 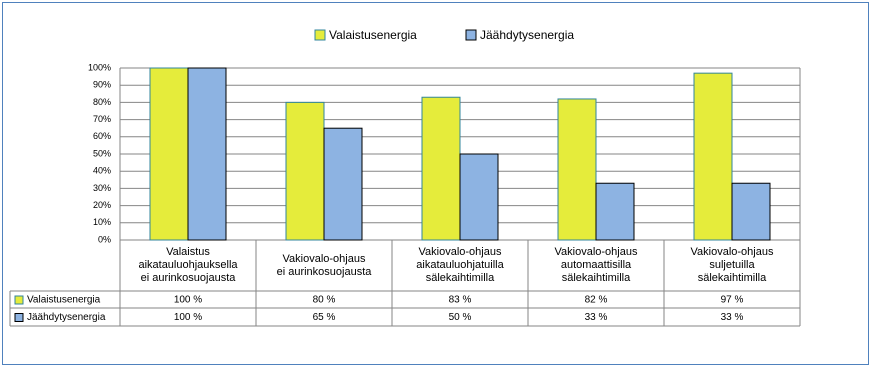 What do you see at coordinates (102, 85) in the screenshot?
I see `y-tick-label: 90%` at bounding box center [102, 85].